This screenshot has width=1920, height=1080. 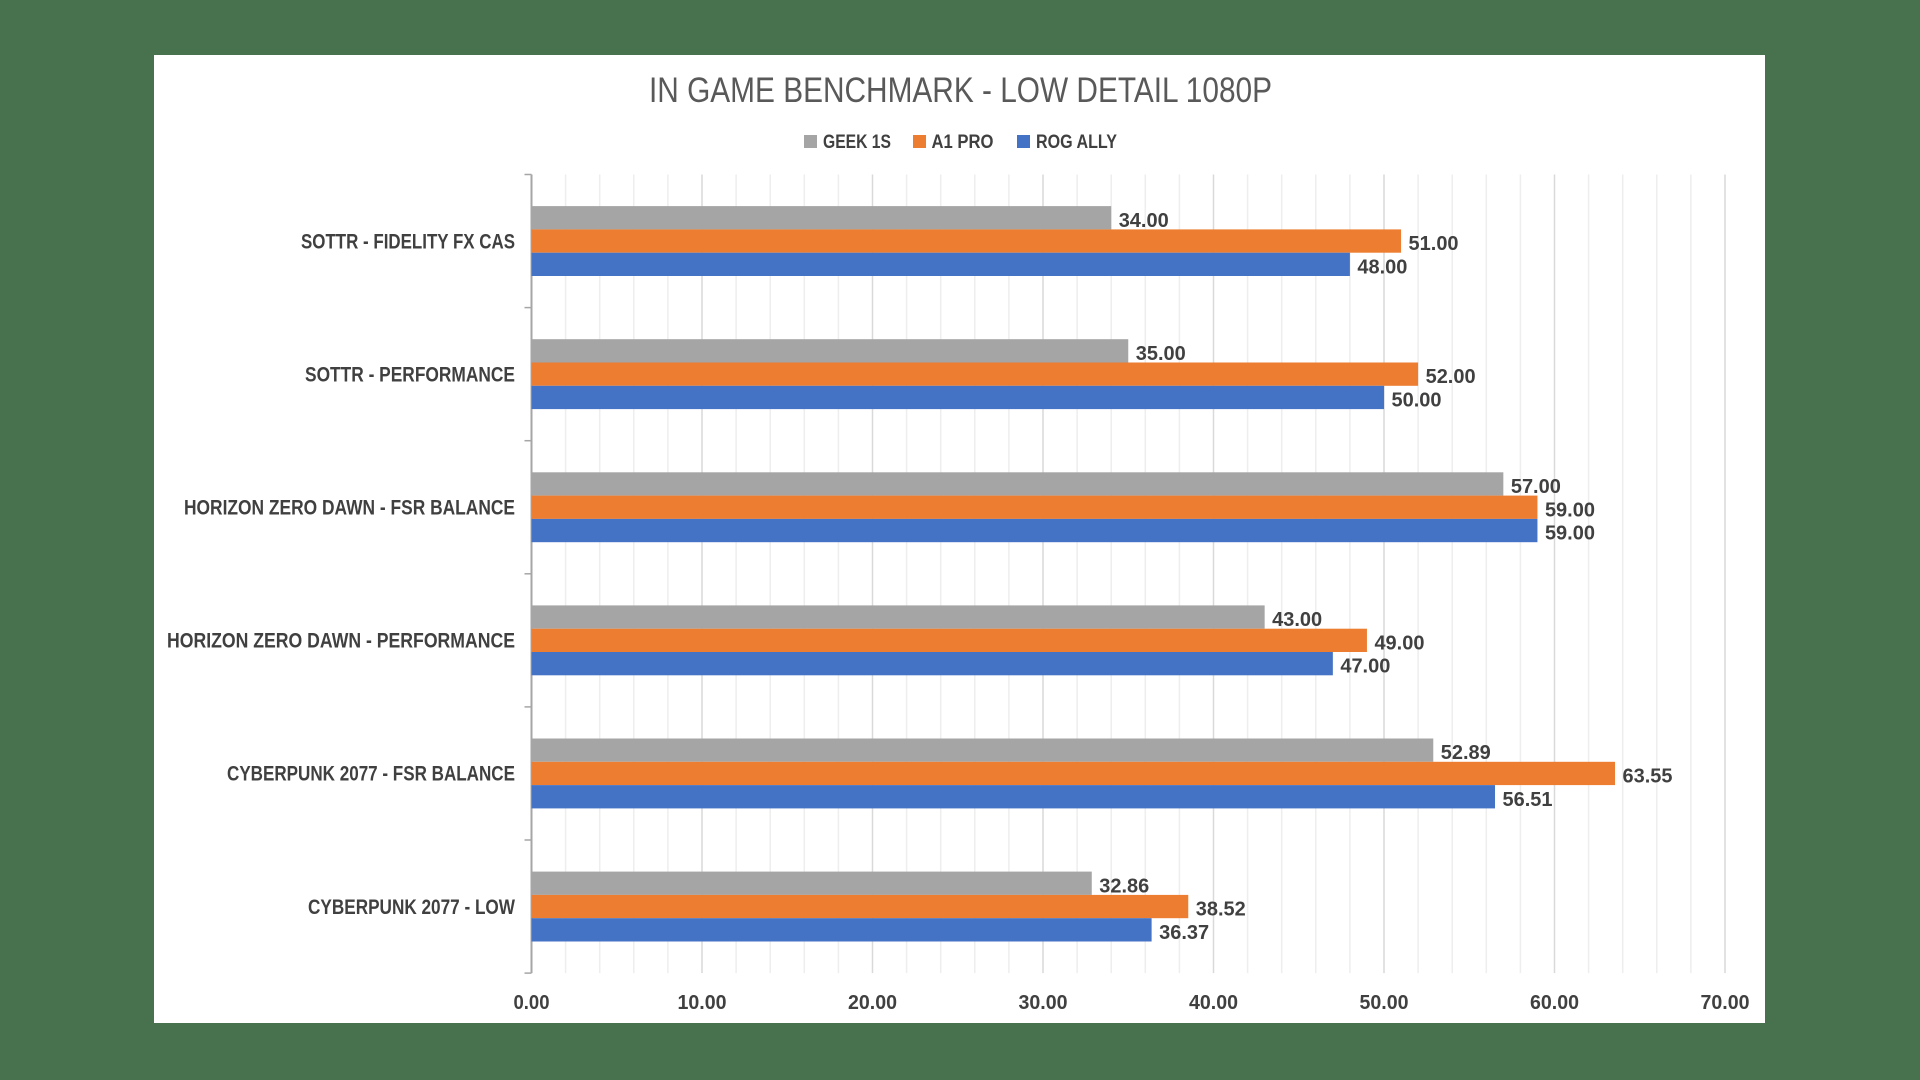 What do you see at coordinates (410, 374) in the screenshot?
I see `svg-text: SOTTR - PERFORMANCE` at bounding box center [410, 374].